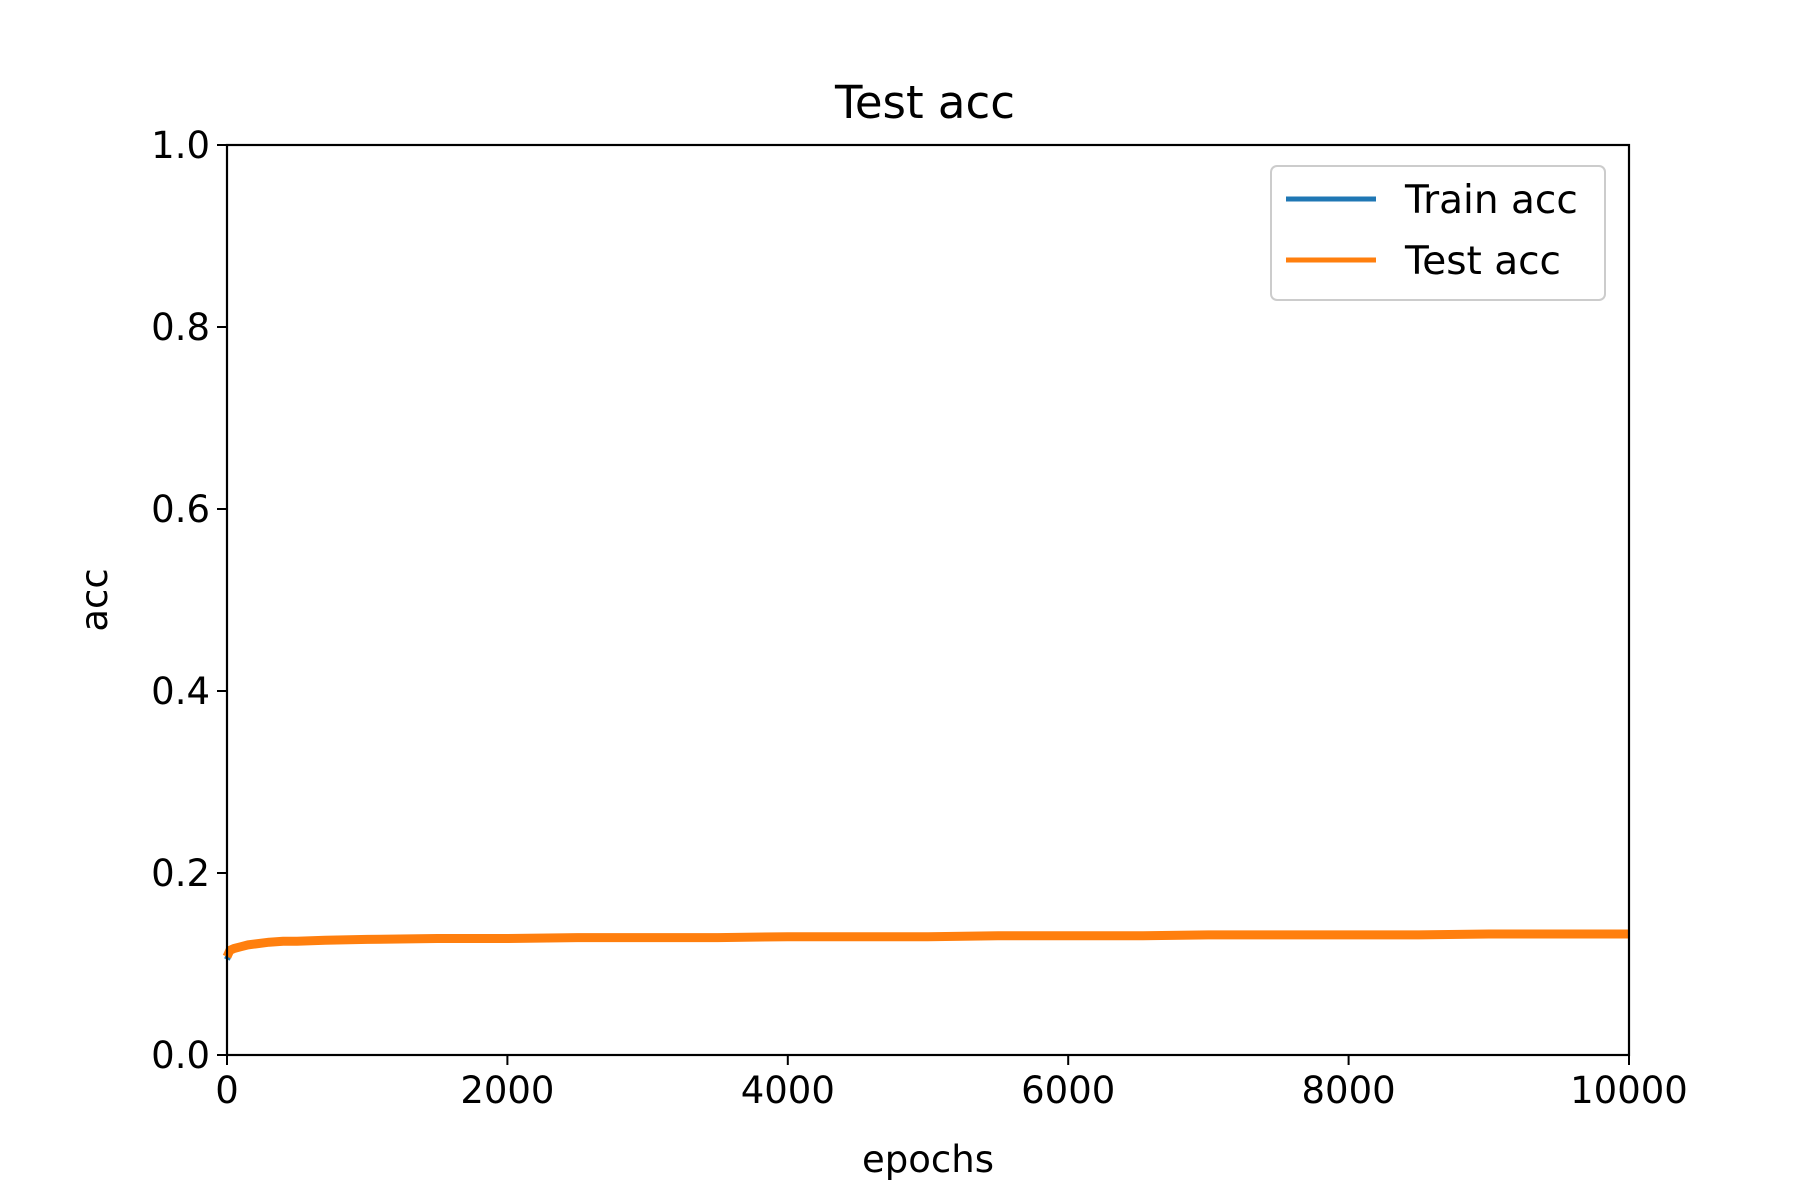 The image size is (1800, 1200). Describe the element at coordinates (189, 600) in the screenshot. I see `y-axis-ticks: 0.0 0.2 0.4 0.6 0.8 1.0` at that location.